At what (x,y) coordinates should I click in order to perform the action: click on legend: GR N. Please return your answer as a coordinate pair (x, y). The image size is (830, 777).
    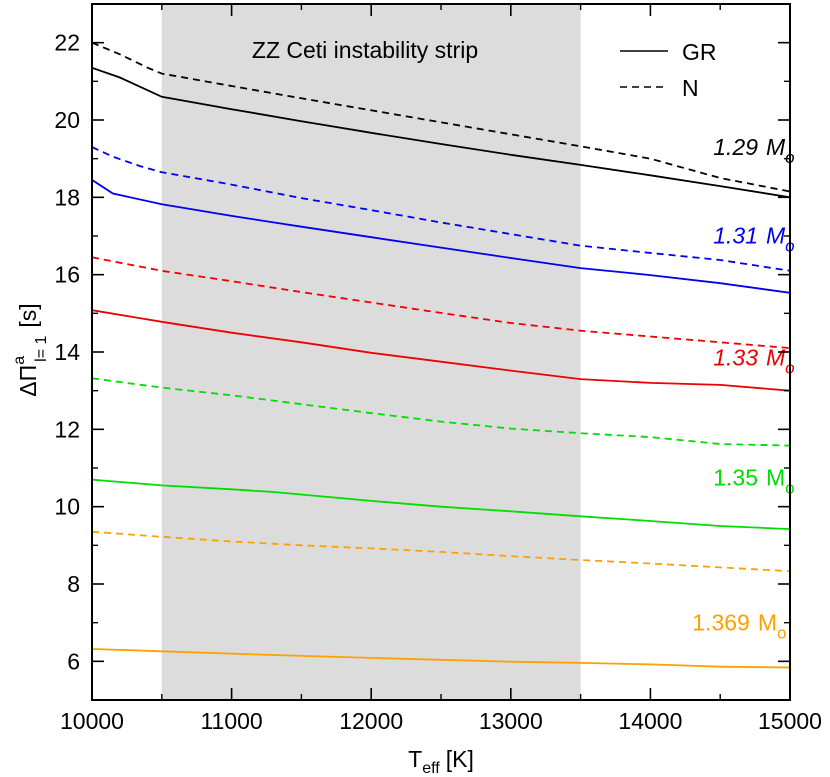
    Looking at the image, I should click on (668, 70).